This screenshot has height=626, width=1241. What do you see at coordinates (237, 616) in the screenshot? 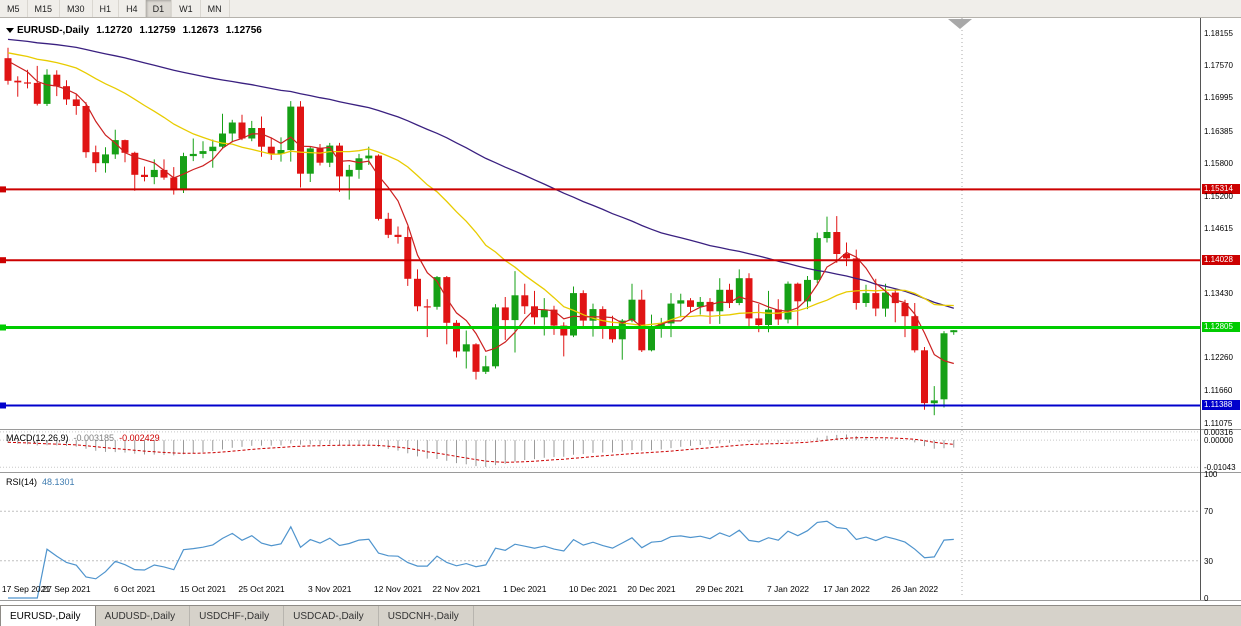
I see `chart-tab-usdchf: USDCHF-,Daily` at bounding box center [237, 616].